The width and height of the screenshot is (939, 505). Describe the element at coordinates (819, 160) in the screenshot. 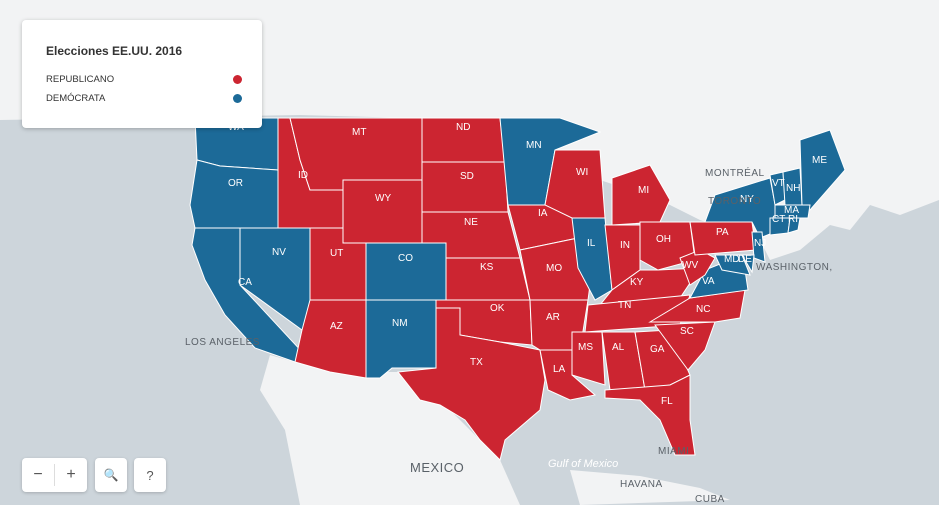

I see `label-ME: ME` at that location.